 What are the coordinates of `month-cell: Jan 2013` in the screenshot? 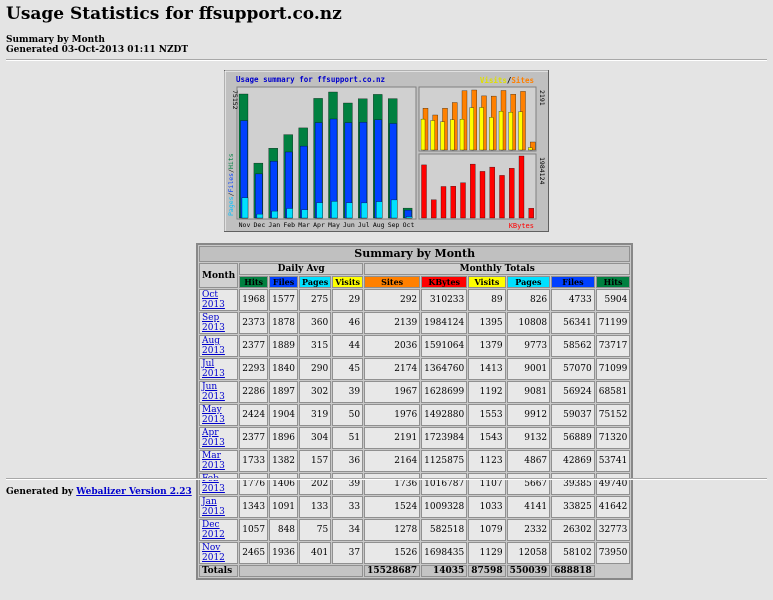 It's located at (219, 507).